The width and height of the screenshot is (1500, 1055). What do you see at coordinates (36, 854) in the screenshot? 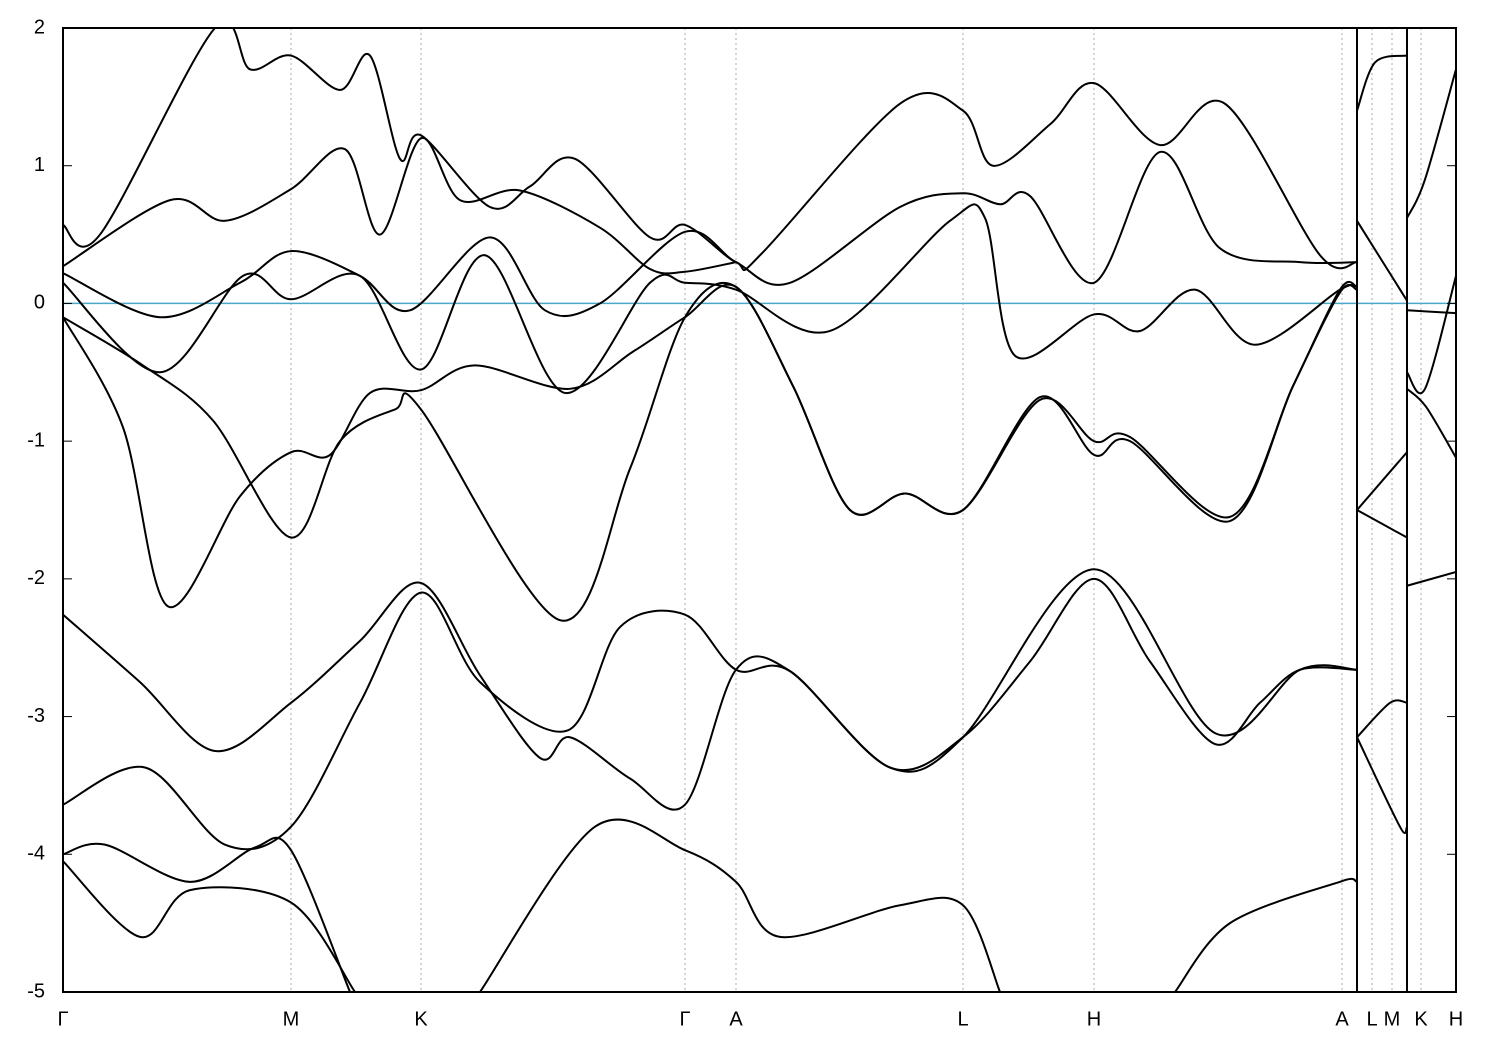
I see `y-tick-label: -4` at bounding box center [36, 854].